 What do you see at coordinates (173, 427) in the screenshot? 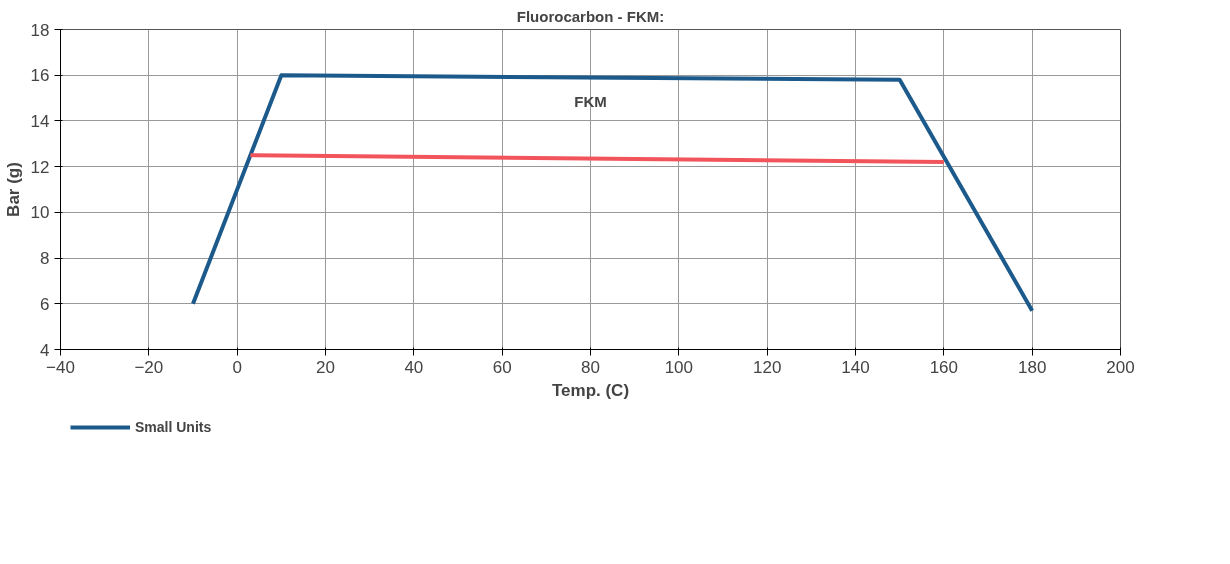
I see `legend-label: Small Units` at bounding box center [173, 427].